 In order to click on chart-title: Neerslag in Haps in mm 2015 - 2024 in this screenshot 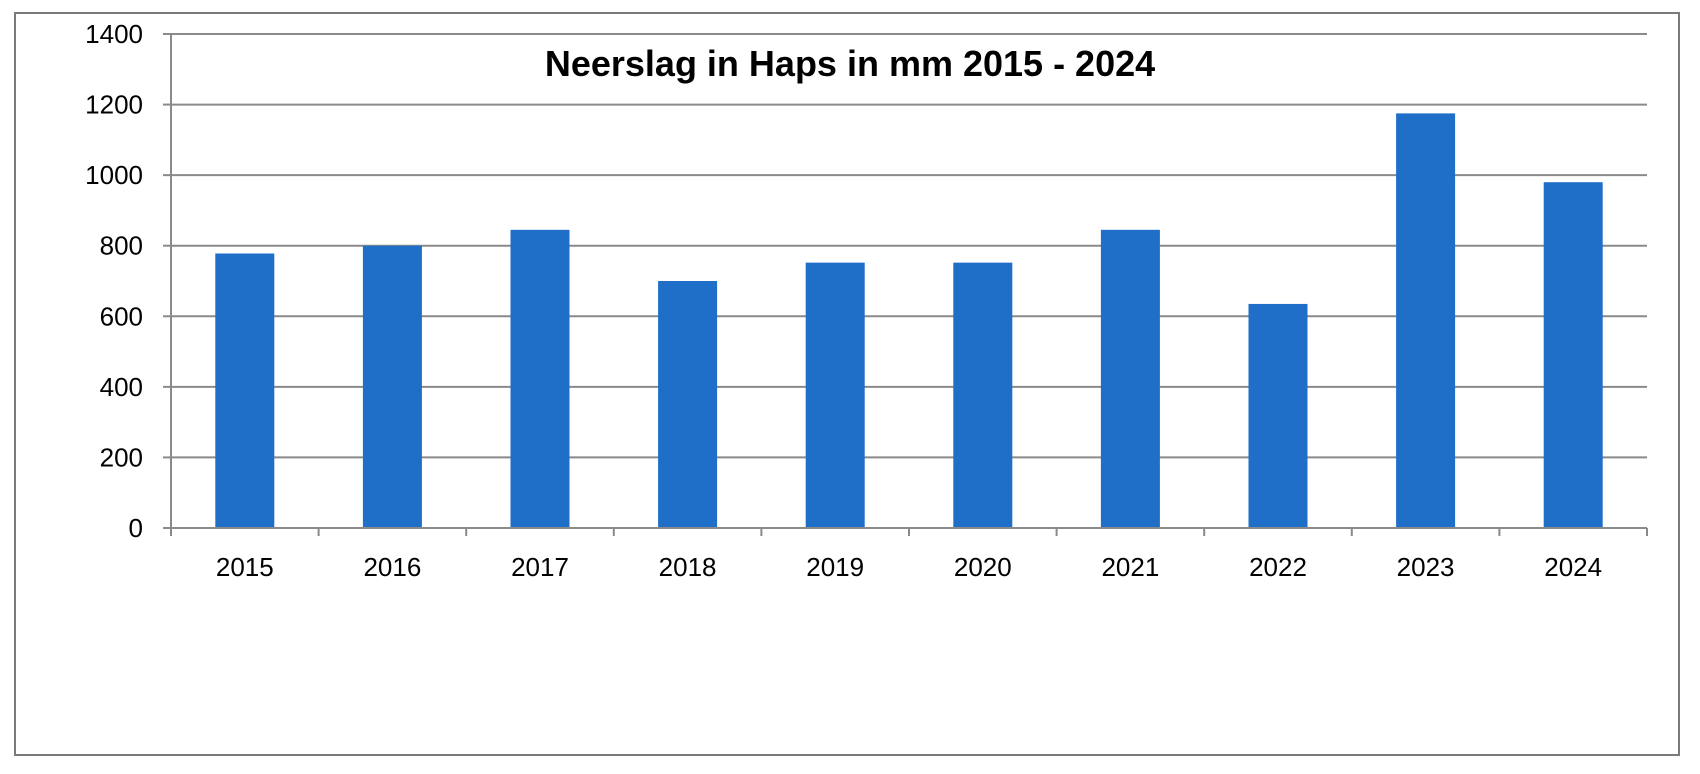, I will do `click(850, 63)`.